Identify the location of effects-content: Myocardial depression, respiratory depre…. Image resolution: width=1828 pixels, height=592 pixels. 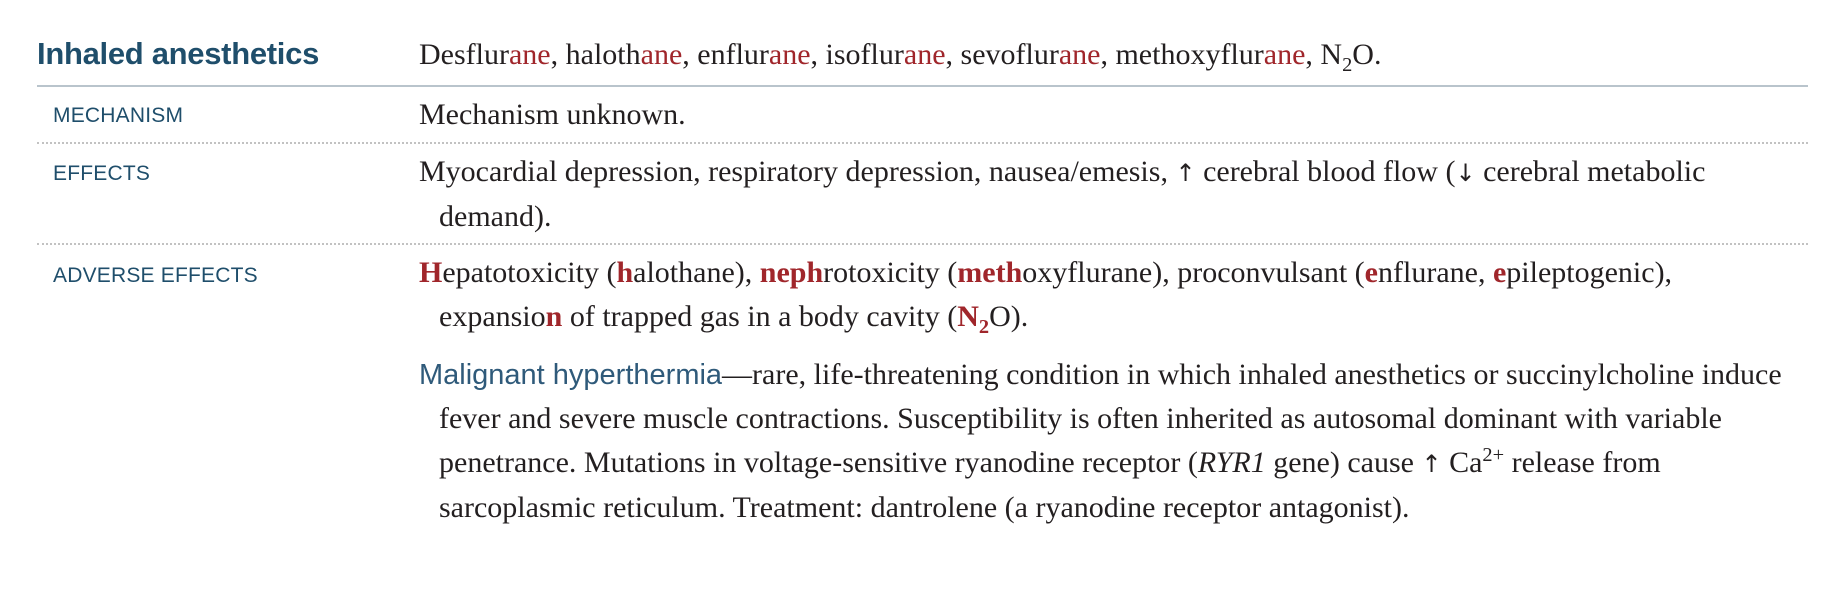
(1109, 194).